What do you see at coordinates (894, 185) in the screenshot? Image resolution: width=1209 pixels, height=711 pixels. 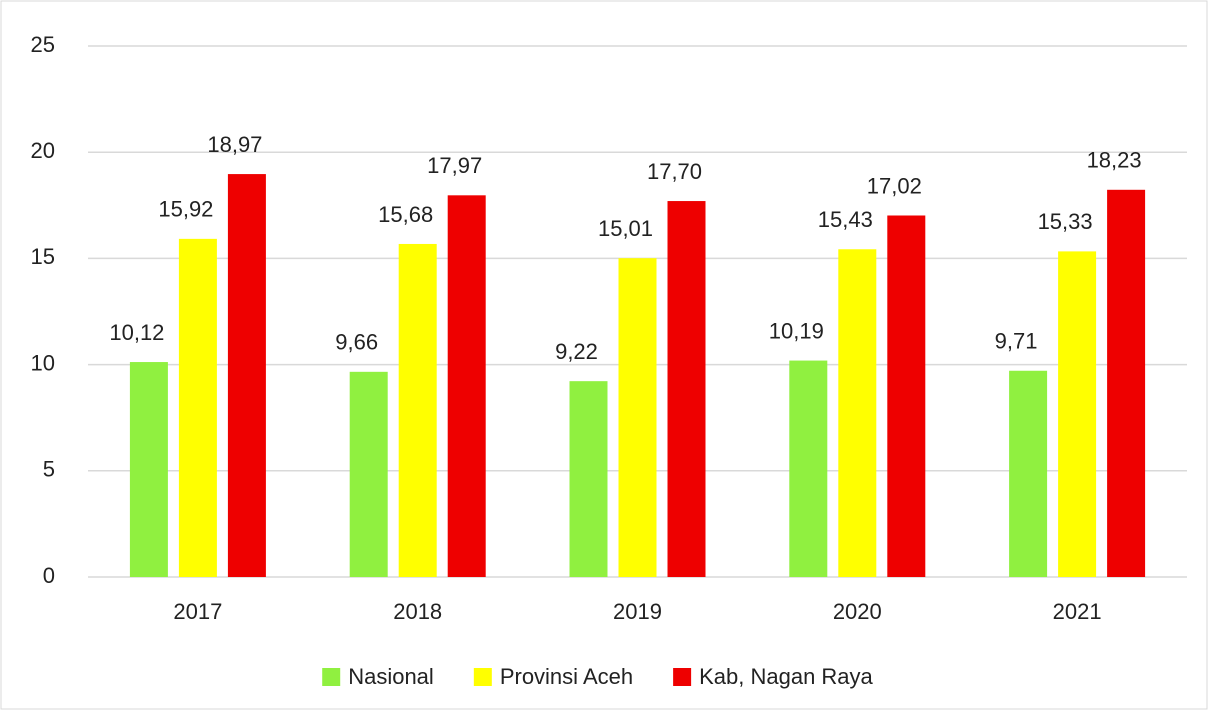 I see `data-label: 17,02` at bounding box center [894, 185].